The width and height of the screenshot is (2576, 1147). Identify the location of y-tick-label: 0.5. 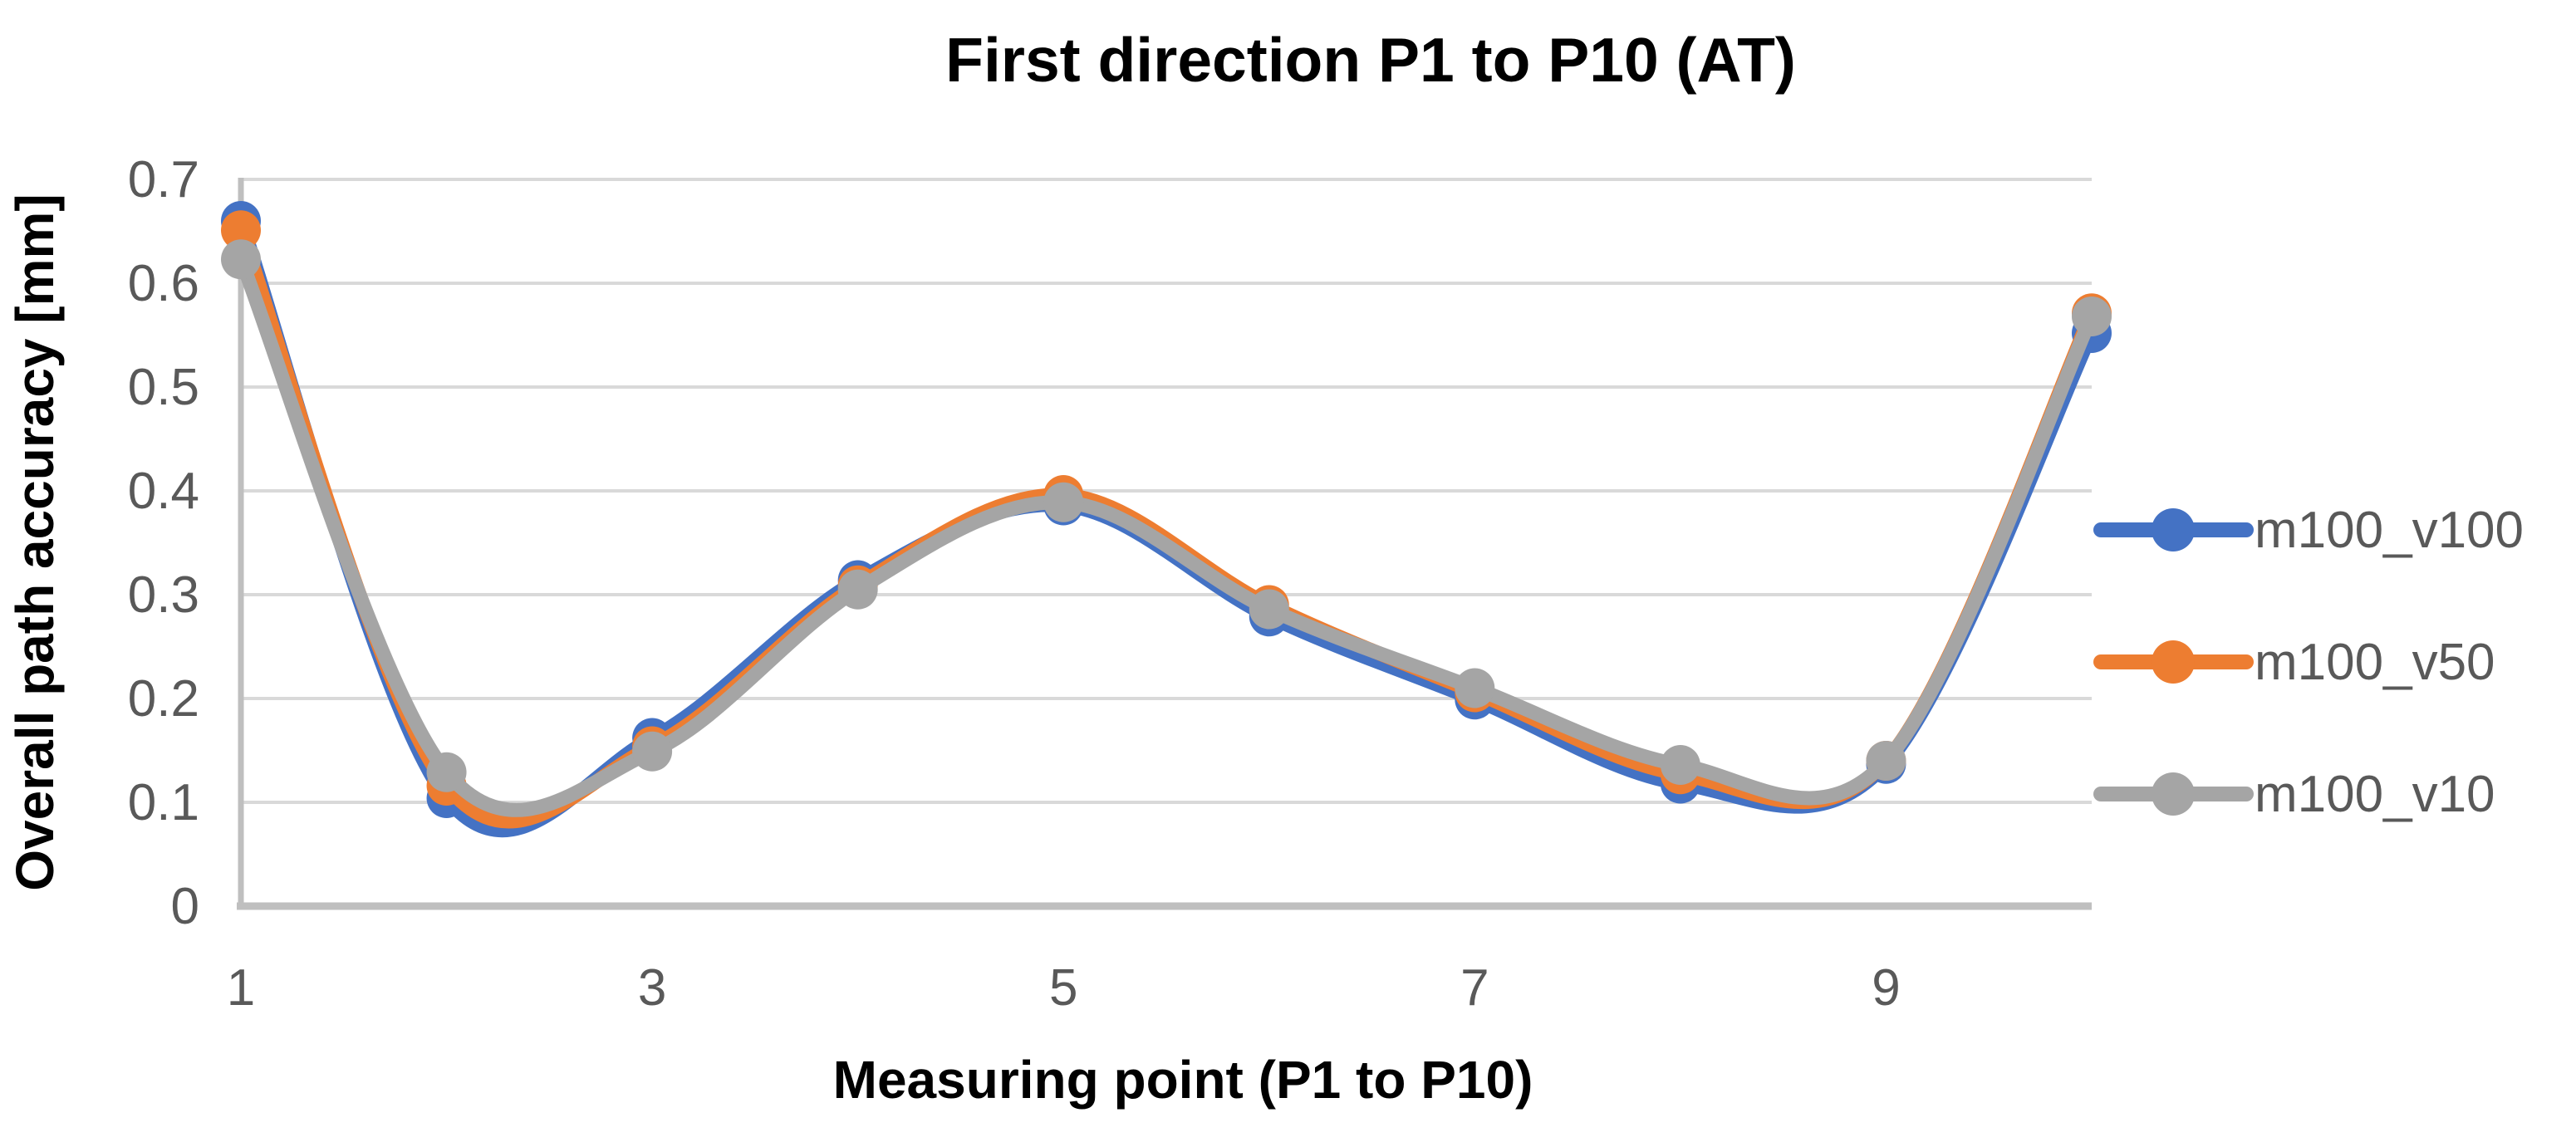
(163, 388).